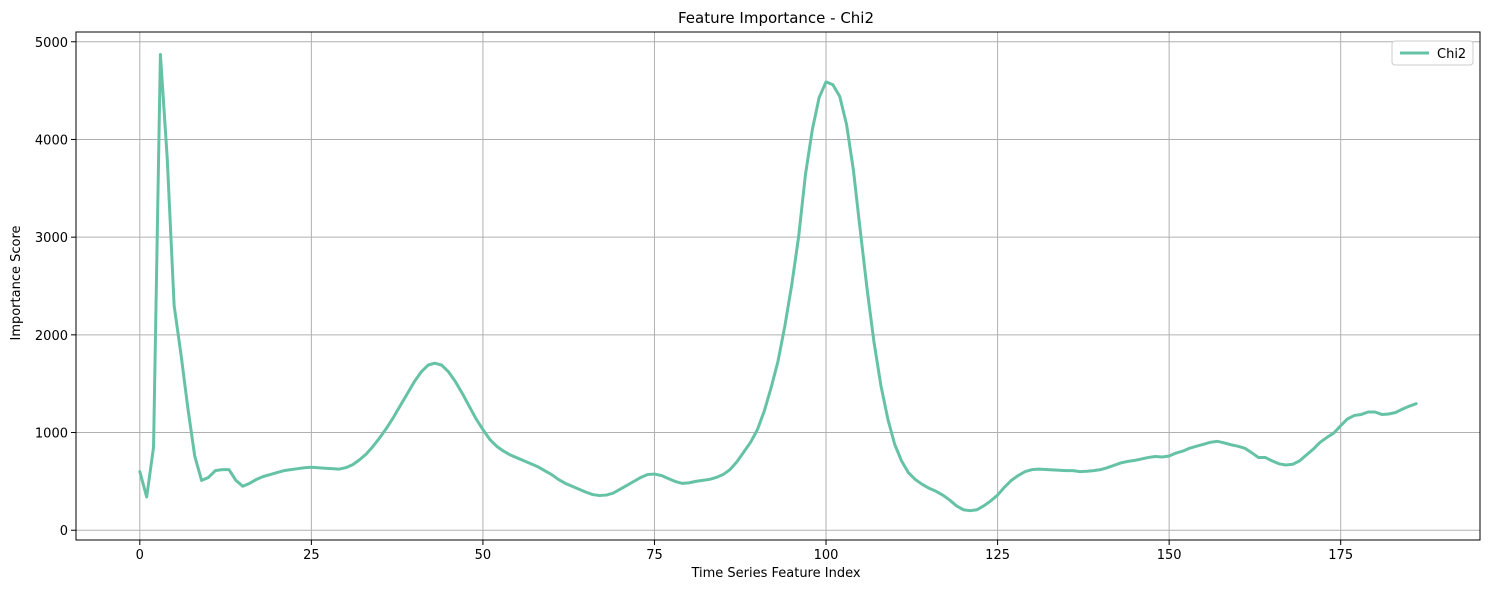  What do you see at coordinates (51, 336) in the screenshot?
I see `y-tick-label: 2000` at bounding box center [51, 336].